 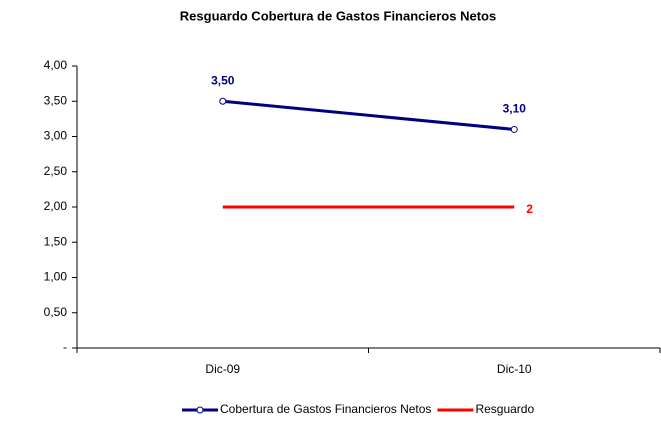 I want to click on legend-label: Cobertura de Gastos Financieros Netos, so click(x=325, y=409).